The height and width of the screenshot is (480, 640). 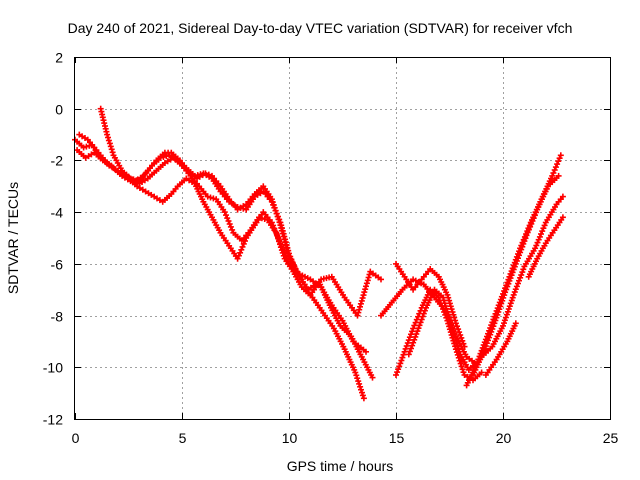 What do you see at coordinates (53, 420) in the screenshot?
I see `y-tick-label: -12` at bounding box center [53, 420].